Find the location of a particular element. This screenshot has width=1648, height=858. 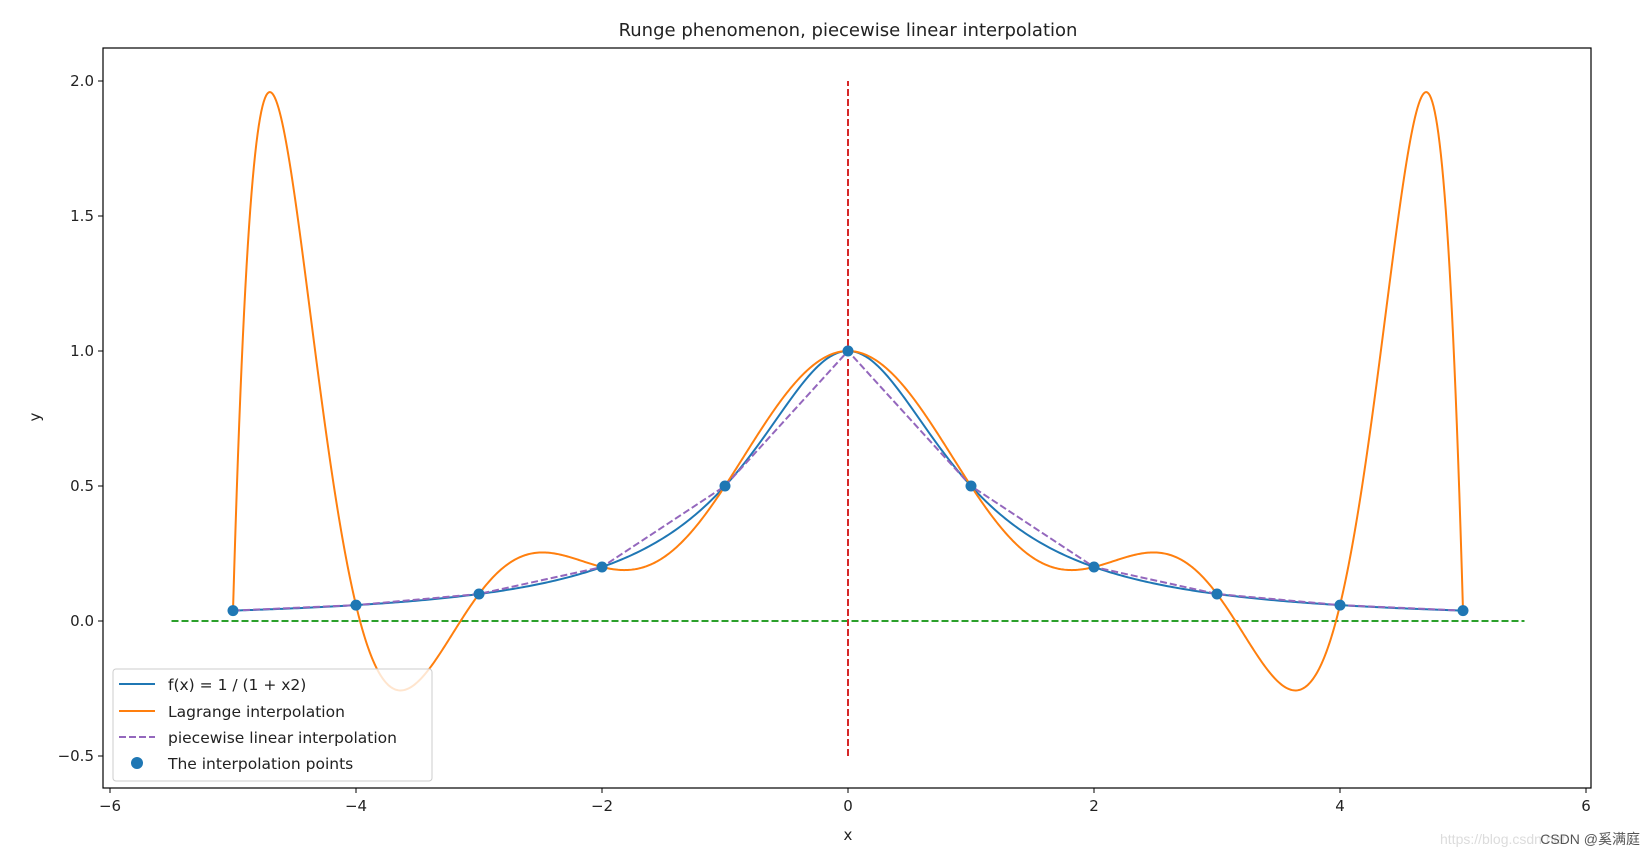

y-tick-label: 1.5 is located at coordinates (82, 216).